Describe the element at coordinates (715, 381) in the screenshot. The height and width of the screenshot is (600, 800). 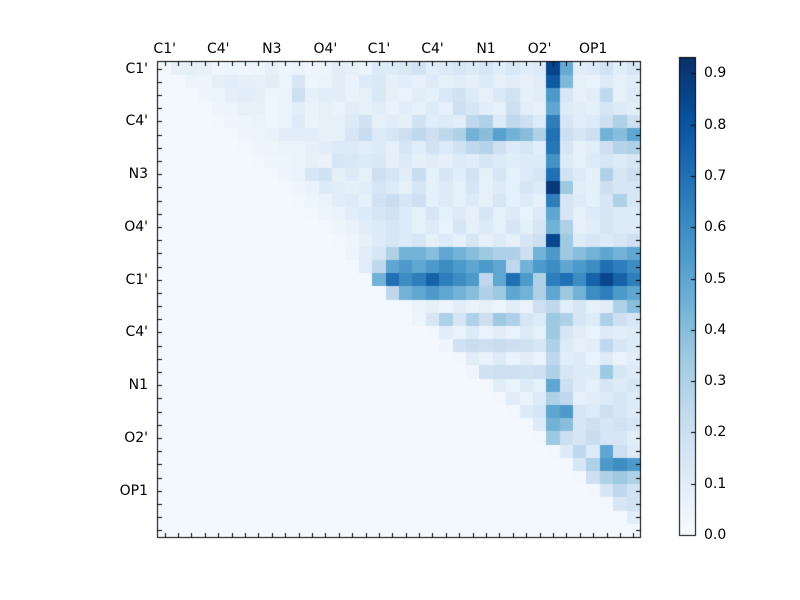
I see `colorbar-tick-label: 0.3` at that location.